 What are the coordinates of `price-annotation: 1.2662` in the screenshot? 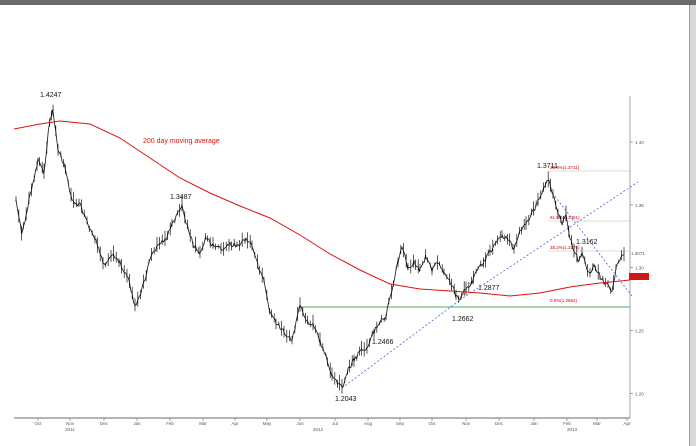 It's located at (463, 319).